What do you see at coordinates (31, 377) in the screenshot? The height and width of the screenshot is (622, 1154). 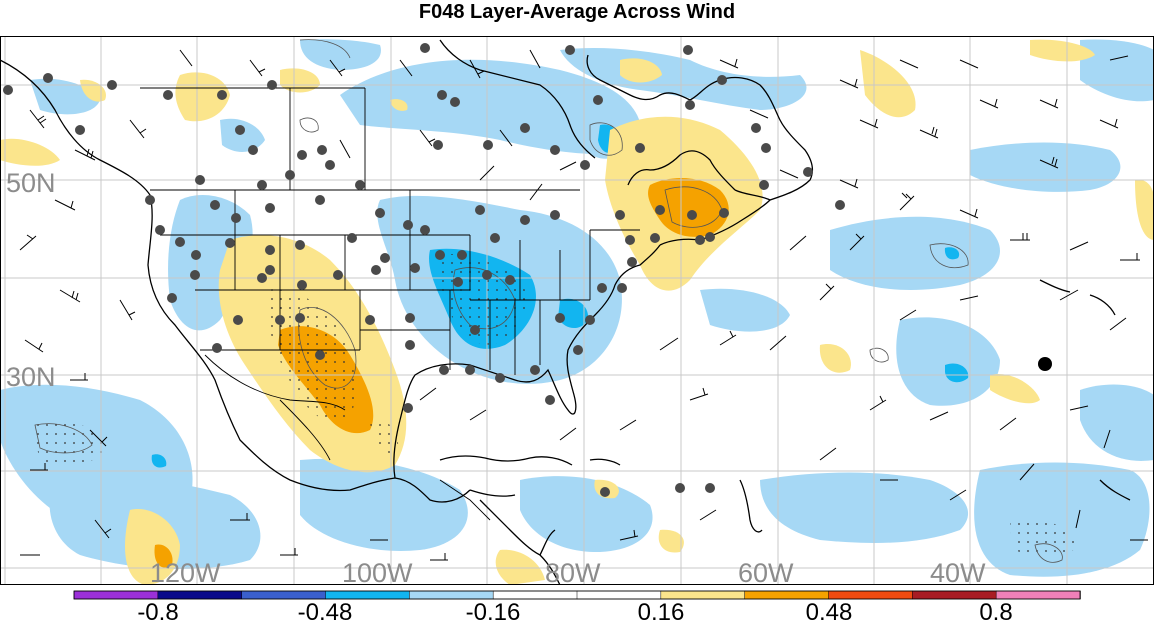 I see `lat-label-30n: 30N` at bounding box center [31, 377].